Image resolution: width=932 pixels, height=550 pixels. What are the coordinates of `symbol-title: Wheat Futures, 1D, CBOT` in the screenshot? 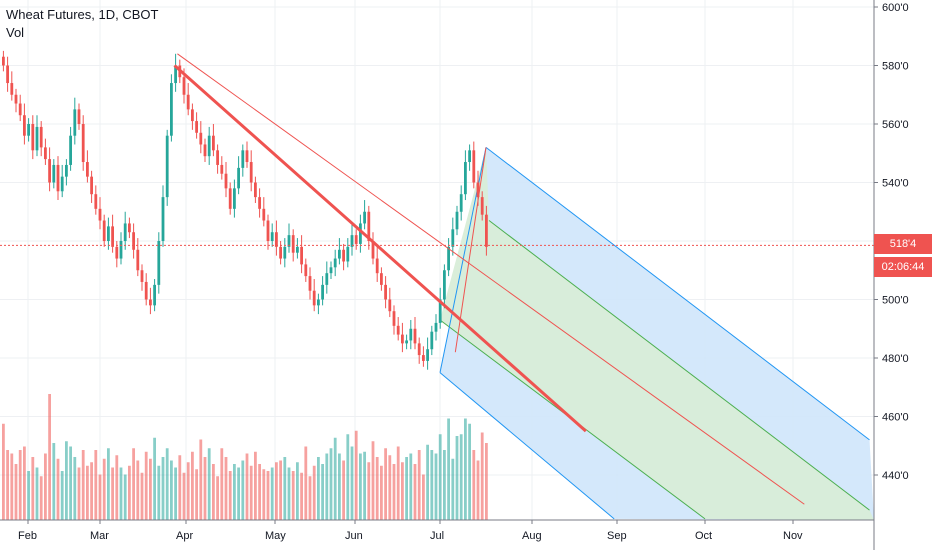 It's located at (82, 14).